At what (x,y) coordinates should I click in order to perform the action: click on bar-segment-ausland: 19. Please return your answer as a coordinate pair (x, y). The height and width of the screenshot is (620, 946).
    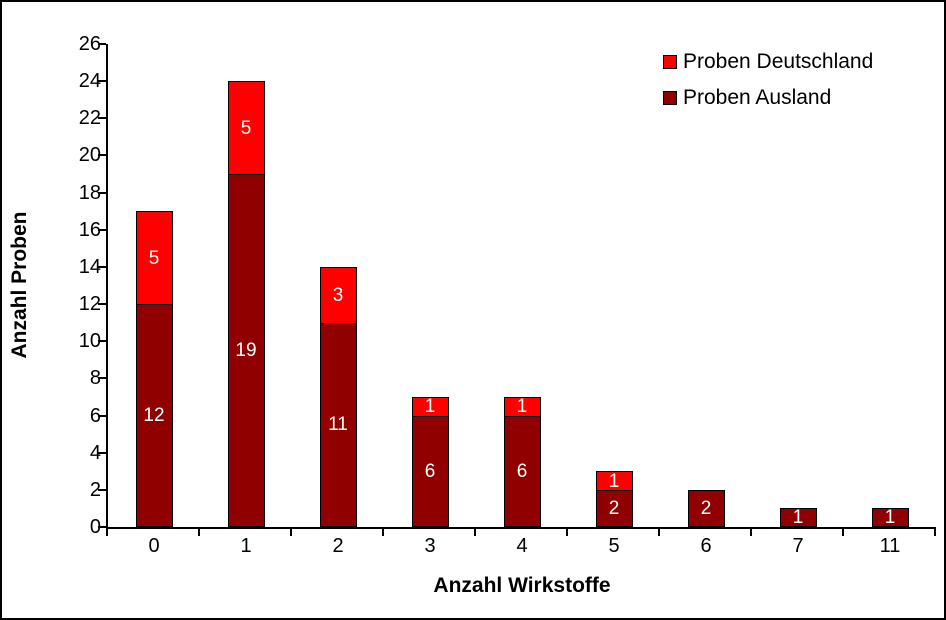
    Looking at the image, I should click on (246, 350).